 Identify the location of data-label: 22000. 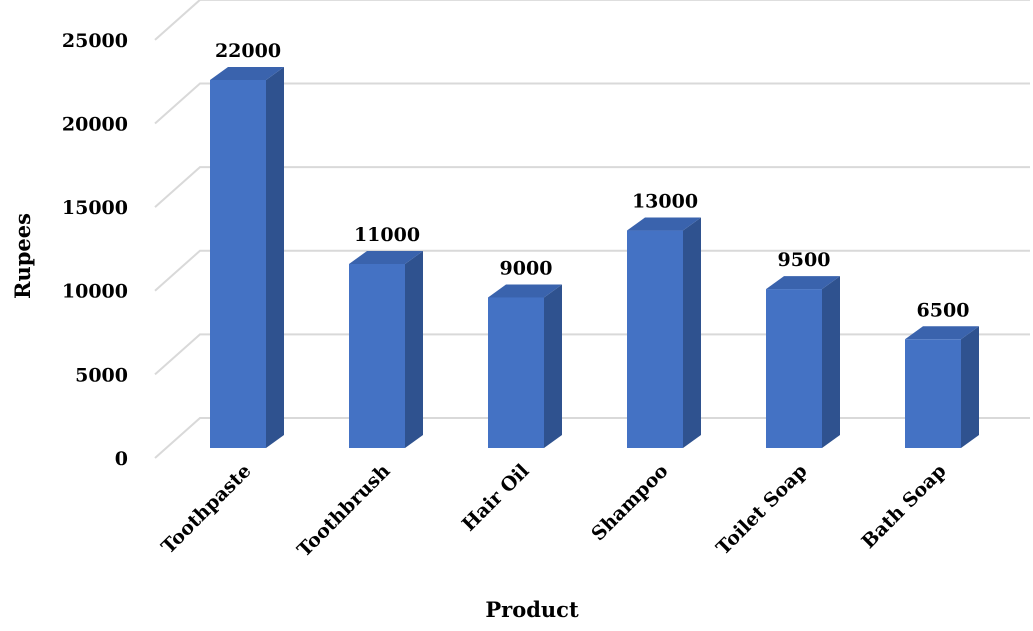
(248, 51).